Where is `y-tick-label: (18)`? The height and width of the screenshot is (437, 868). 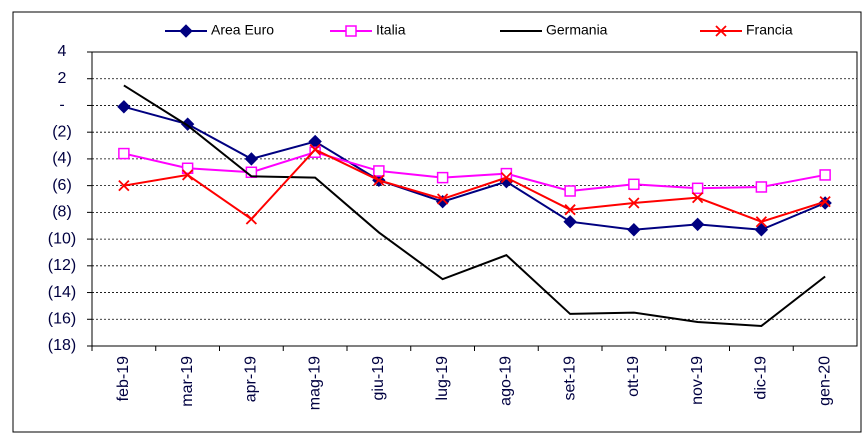 y-tick-label: (18) is located at coordinates (62, 345).